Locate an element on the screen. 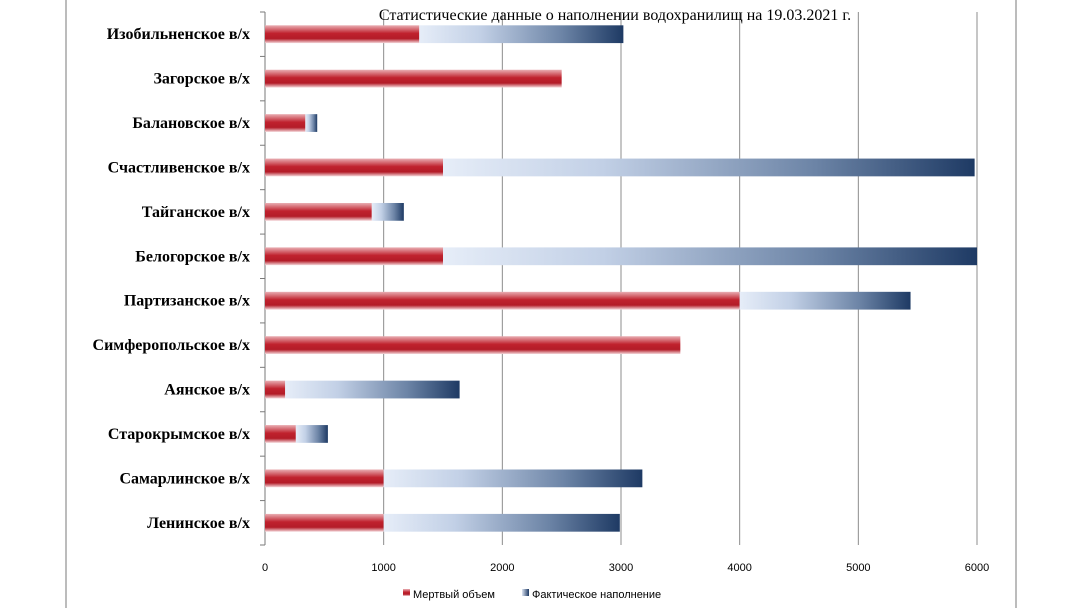  category-label: Тайганское в/х is located at coordinates (196, 212).